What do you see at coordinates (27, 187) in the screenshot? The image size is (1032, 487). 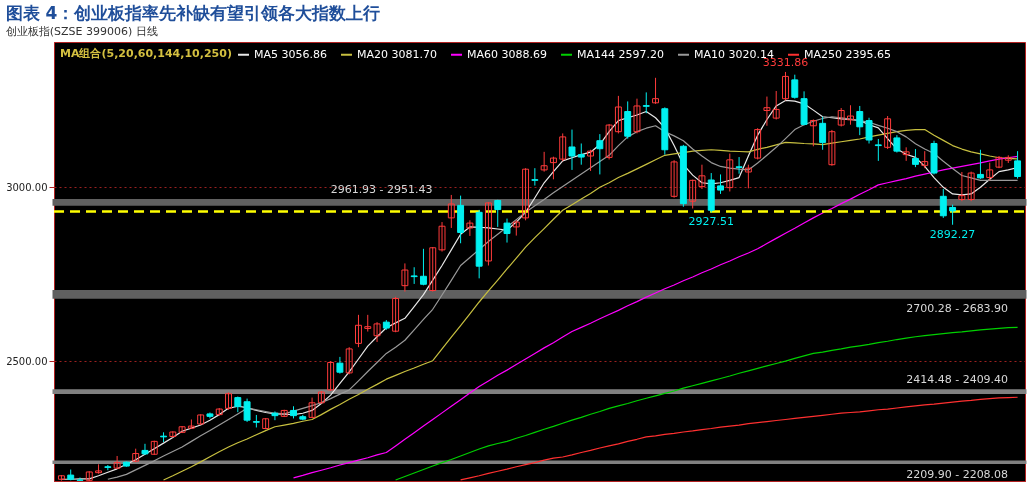 I see `y-tick-label: 3000.00` at bounding box center [27, 187].